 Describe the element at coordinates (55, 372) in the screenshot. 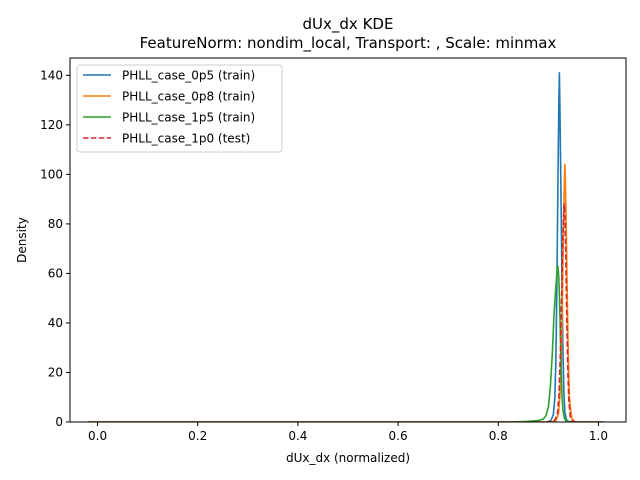

I see `y-tick-label: 20` at that location.